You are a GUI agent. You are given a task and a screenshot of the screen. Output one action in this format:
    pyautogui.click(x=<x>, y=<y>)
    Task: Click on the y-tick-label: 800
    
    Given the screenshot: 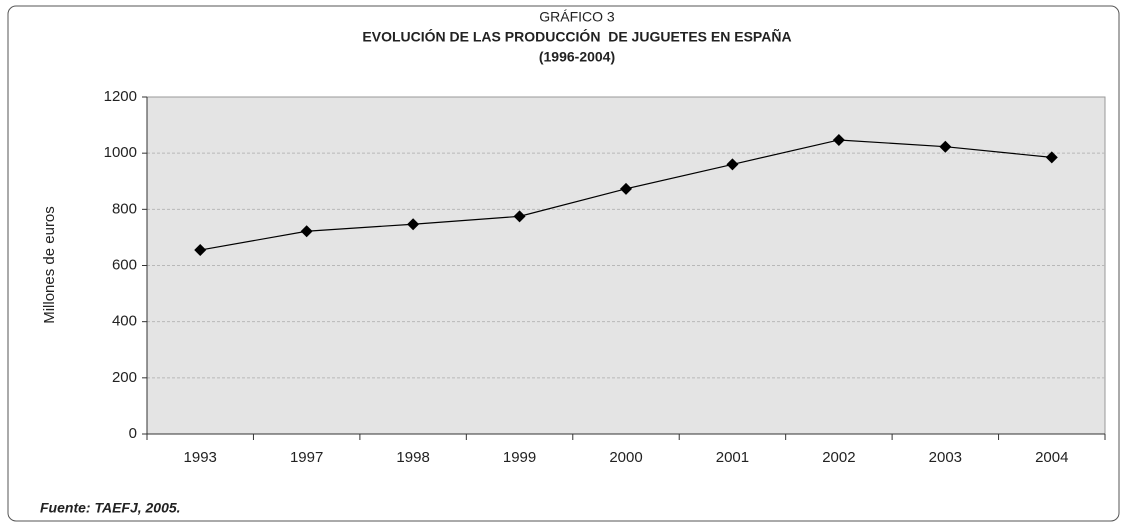 What is the action you would take?
    pyautogui.click(x=124, y=208)
    